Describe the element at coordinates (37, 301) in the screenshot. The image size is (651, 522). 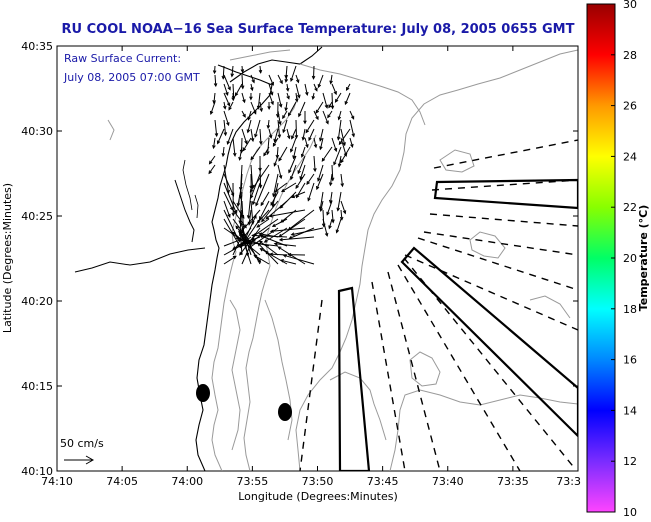
I see `y-tick-label: 40:20` at that location.